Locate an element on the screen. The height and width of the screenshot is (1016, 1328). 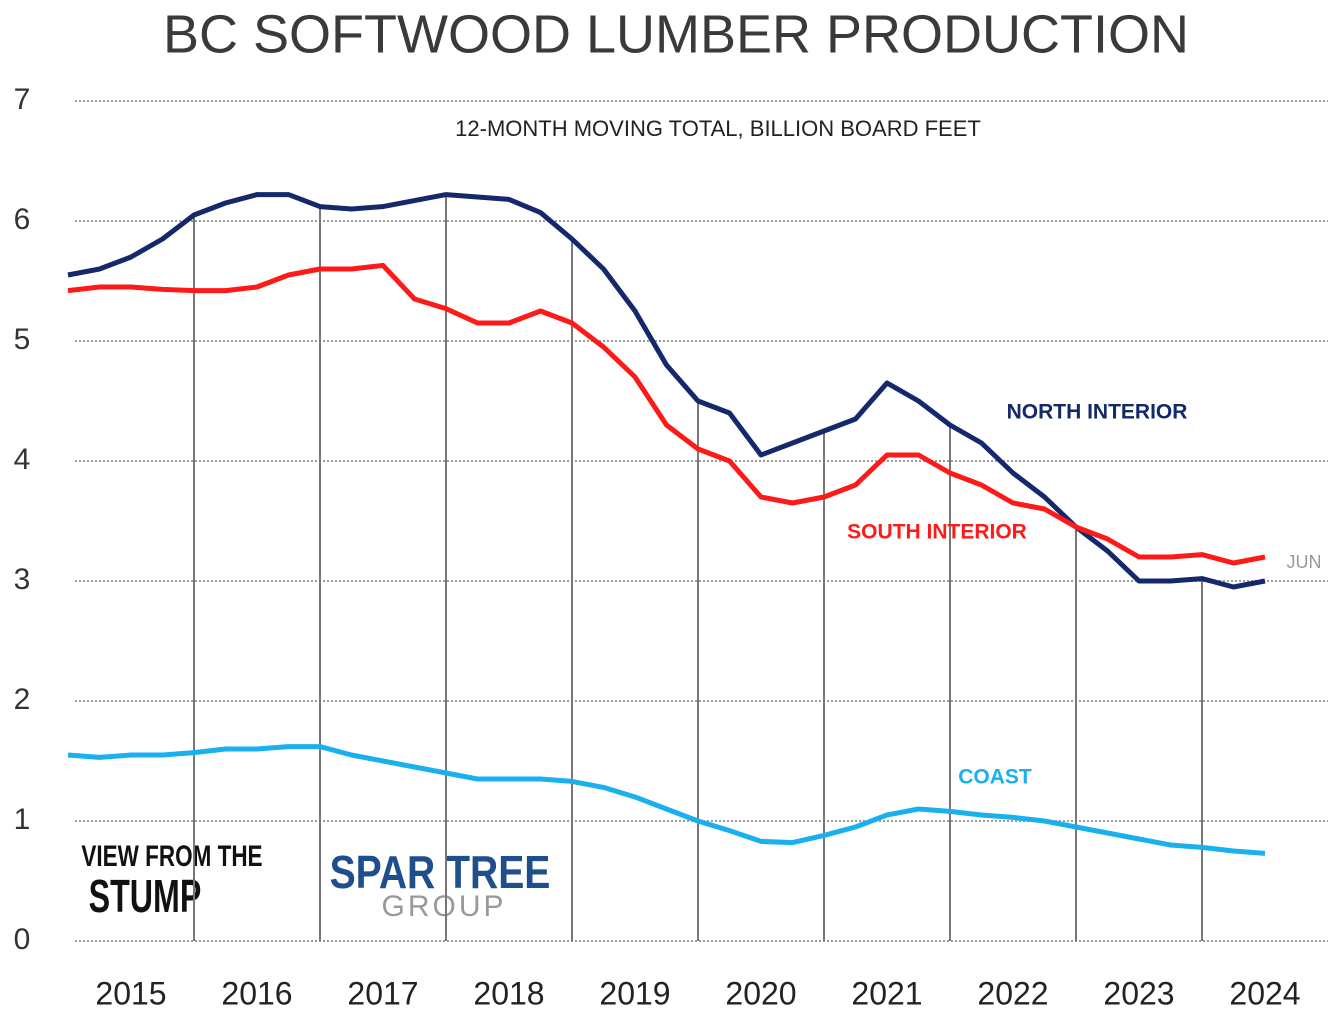
x-tick-label: 2021 is located at coordinates (886, 993).